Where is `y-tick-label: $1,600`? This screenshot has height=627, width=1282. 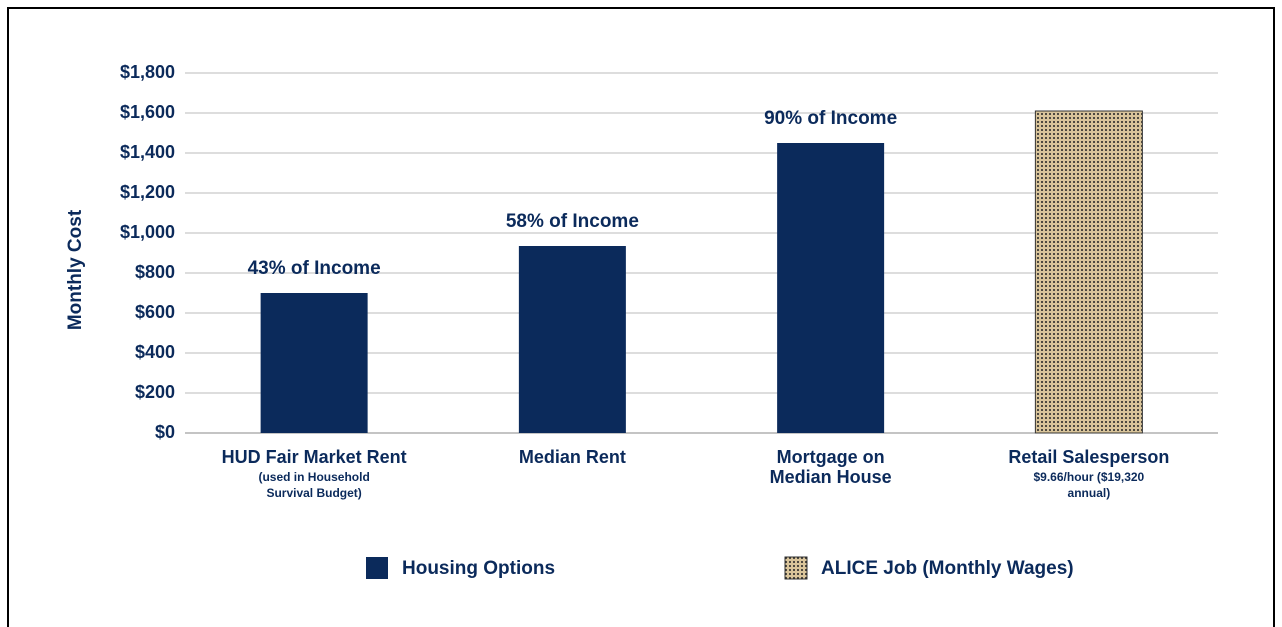
y-tick-label: $1,600 is located at coordinates (147, 112).